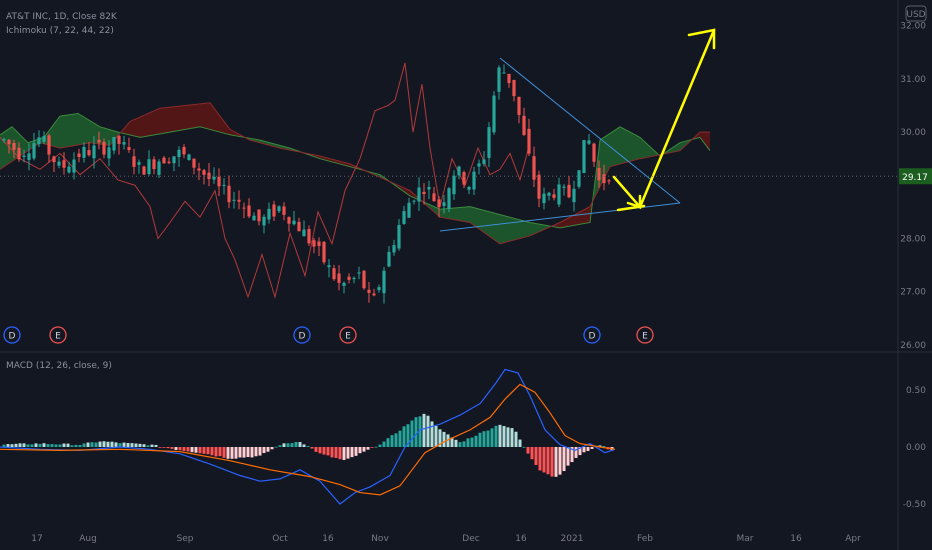  I want to click on currency-badge-box, so click(916, 13).